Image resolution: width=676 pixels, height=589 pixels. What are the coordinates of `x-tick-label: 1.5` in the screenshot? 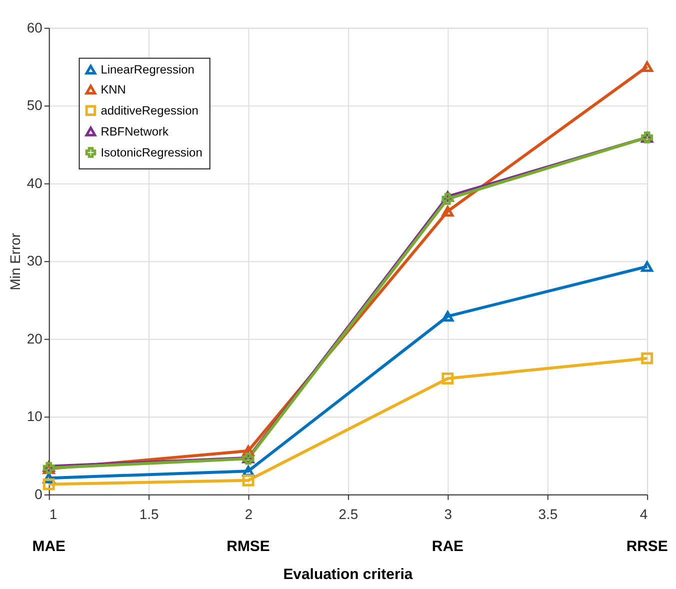 It's located at (149, 514).